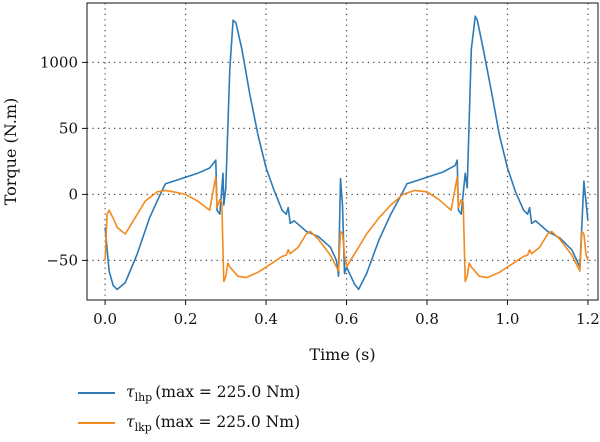  What do you see at coordinates (96, 393) in the screenshot?
I see `legend-swatch-lhp` at bounding box center [96, 393].